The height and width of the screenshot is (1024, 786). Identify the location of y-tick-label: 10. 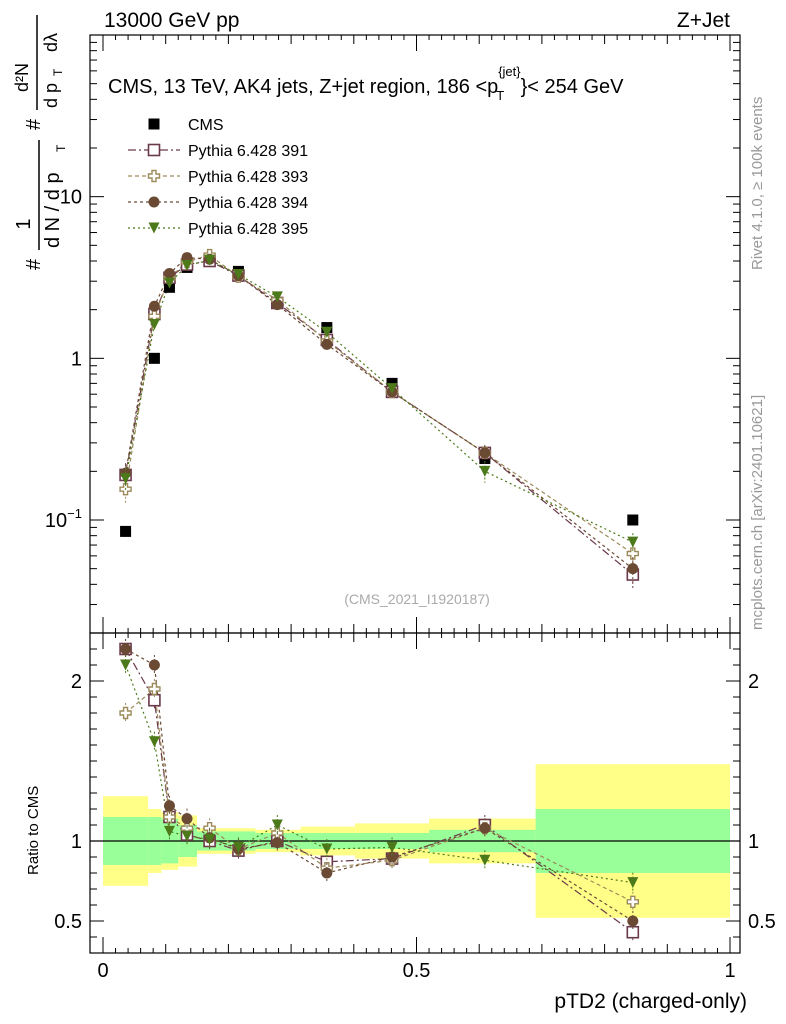
(71, 198).